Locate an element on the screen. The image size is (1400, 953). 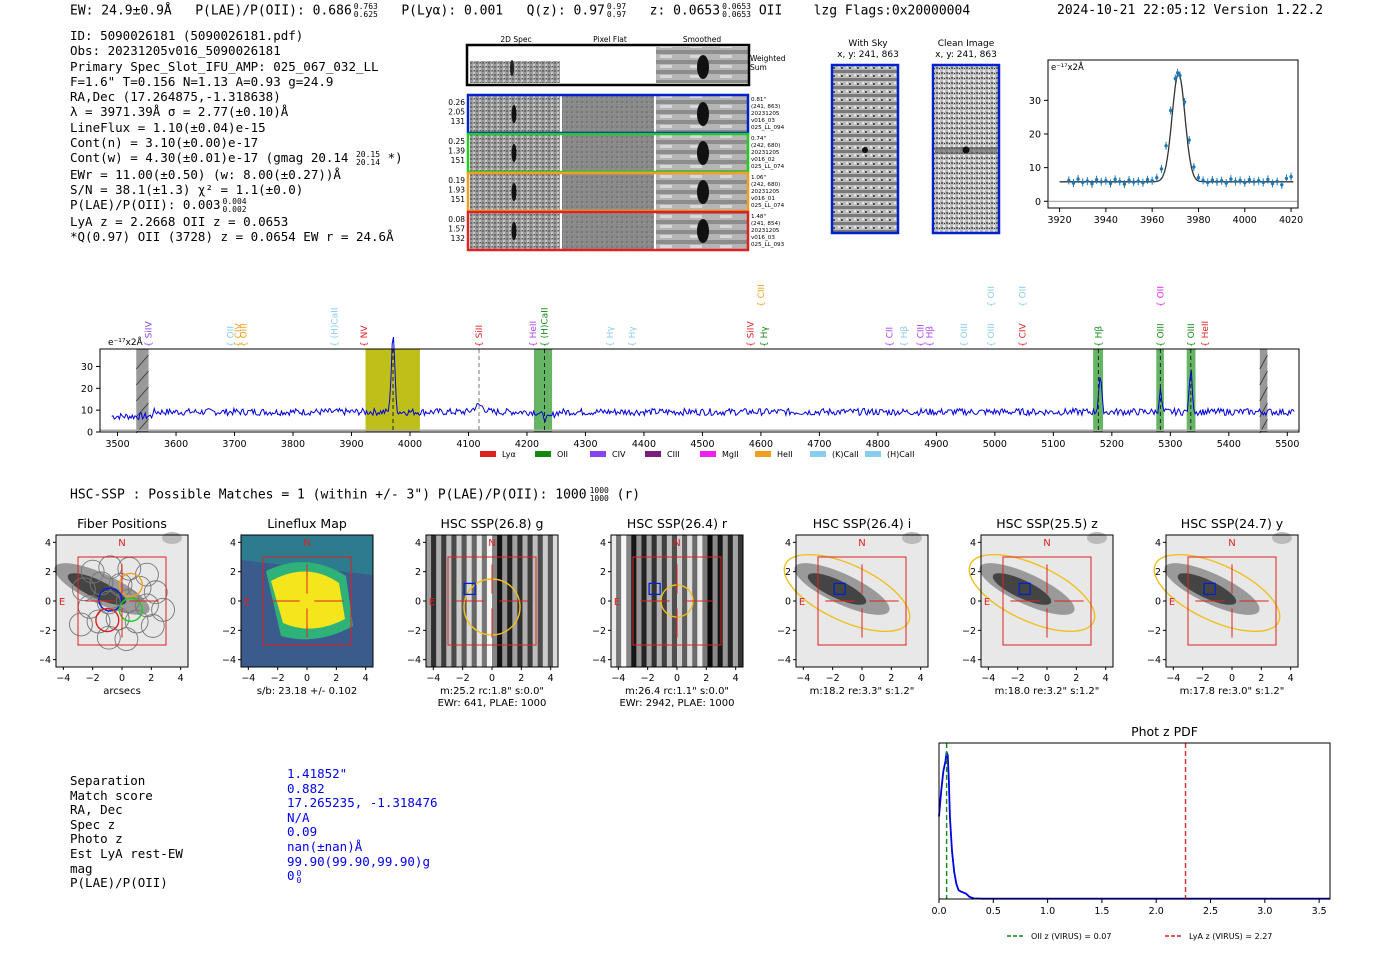
cutout-right-label: 20231205 is located at coordinates (765, 231).